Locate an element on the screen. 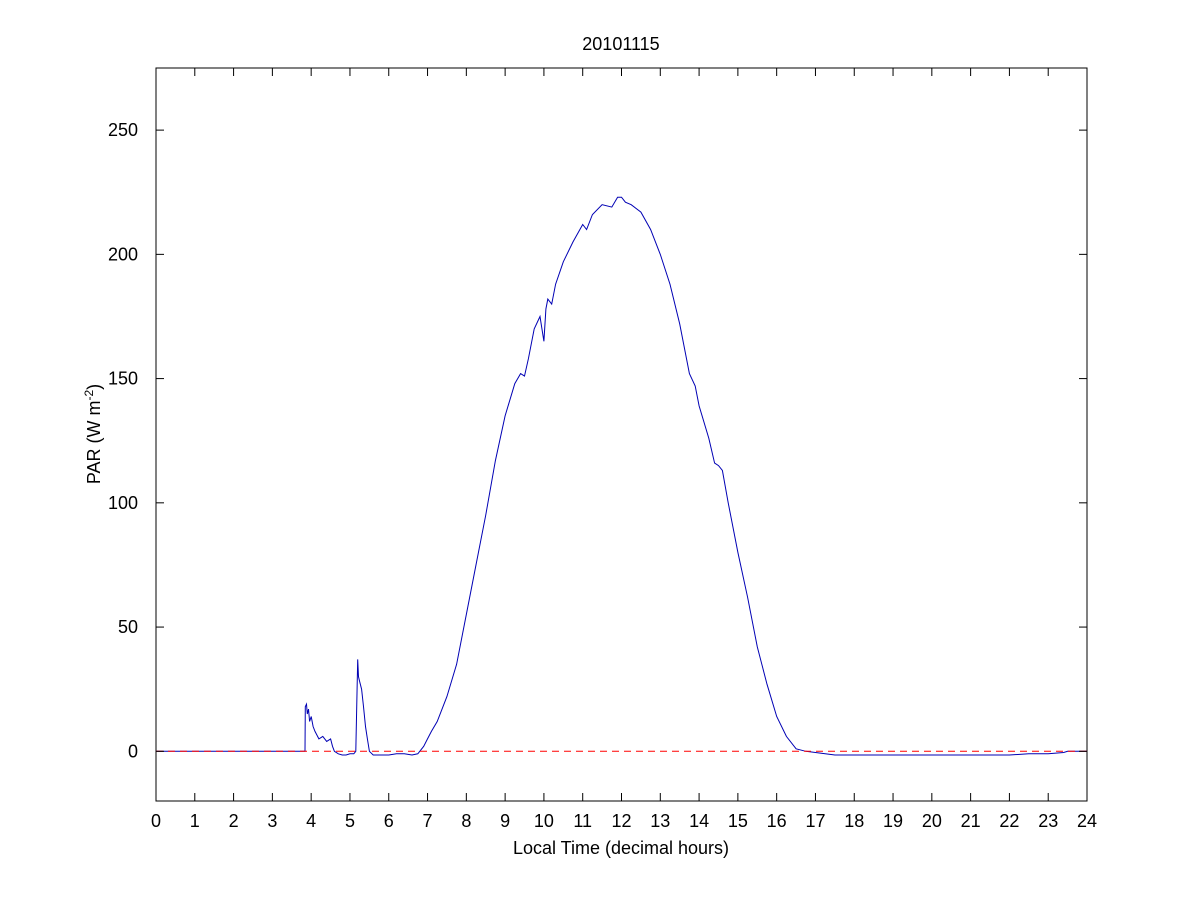 The image size is (1201, 905). y-axis-label: PAR (W m-2) is located at coordinates (93, 434).